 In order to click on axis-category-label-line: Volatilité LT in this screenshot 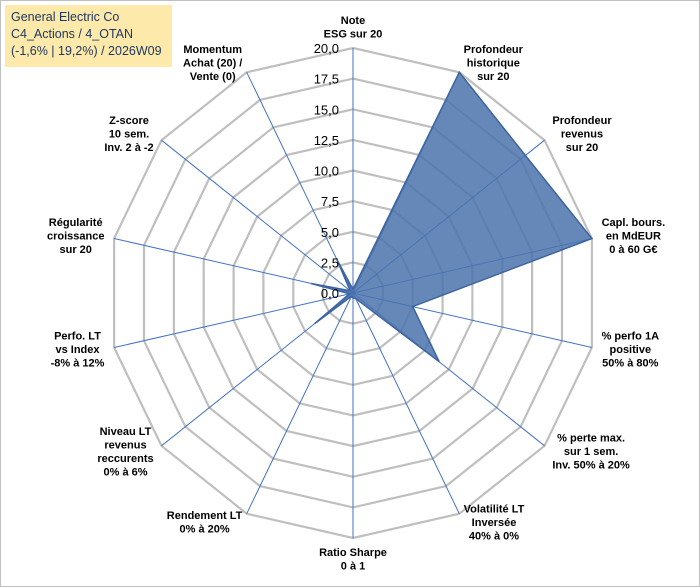, I will do `click(494, 510)`.